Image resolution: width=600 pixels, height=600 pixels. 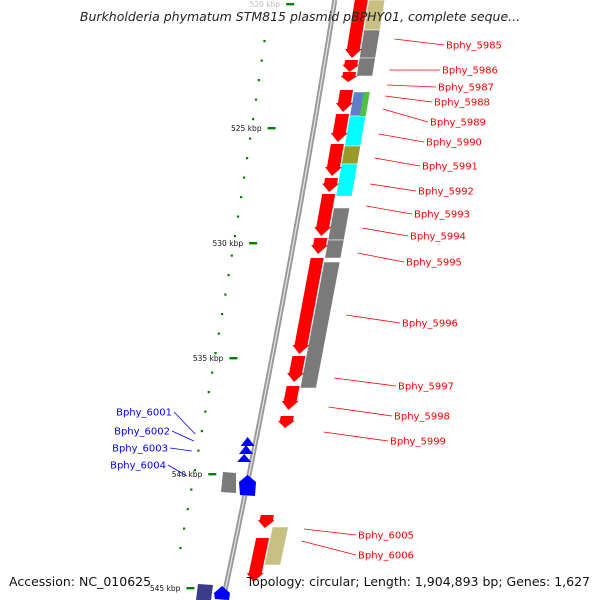 I want to click on scale-label: 520 kbp, so click(x=265, y=4).